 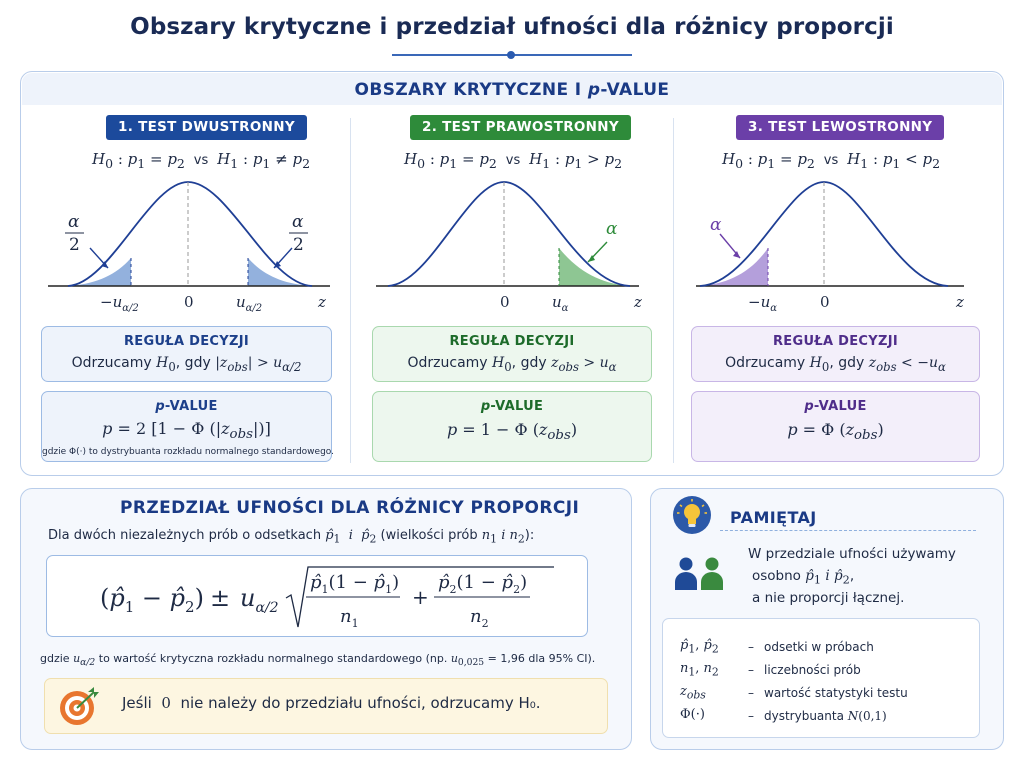 I want to click on badge-right-sided: 2. TEST PRAWOSTRONNY, so click(x=520, y=127).